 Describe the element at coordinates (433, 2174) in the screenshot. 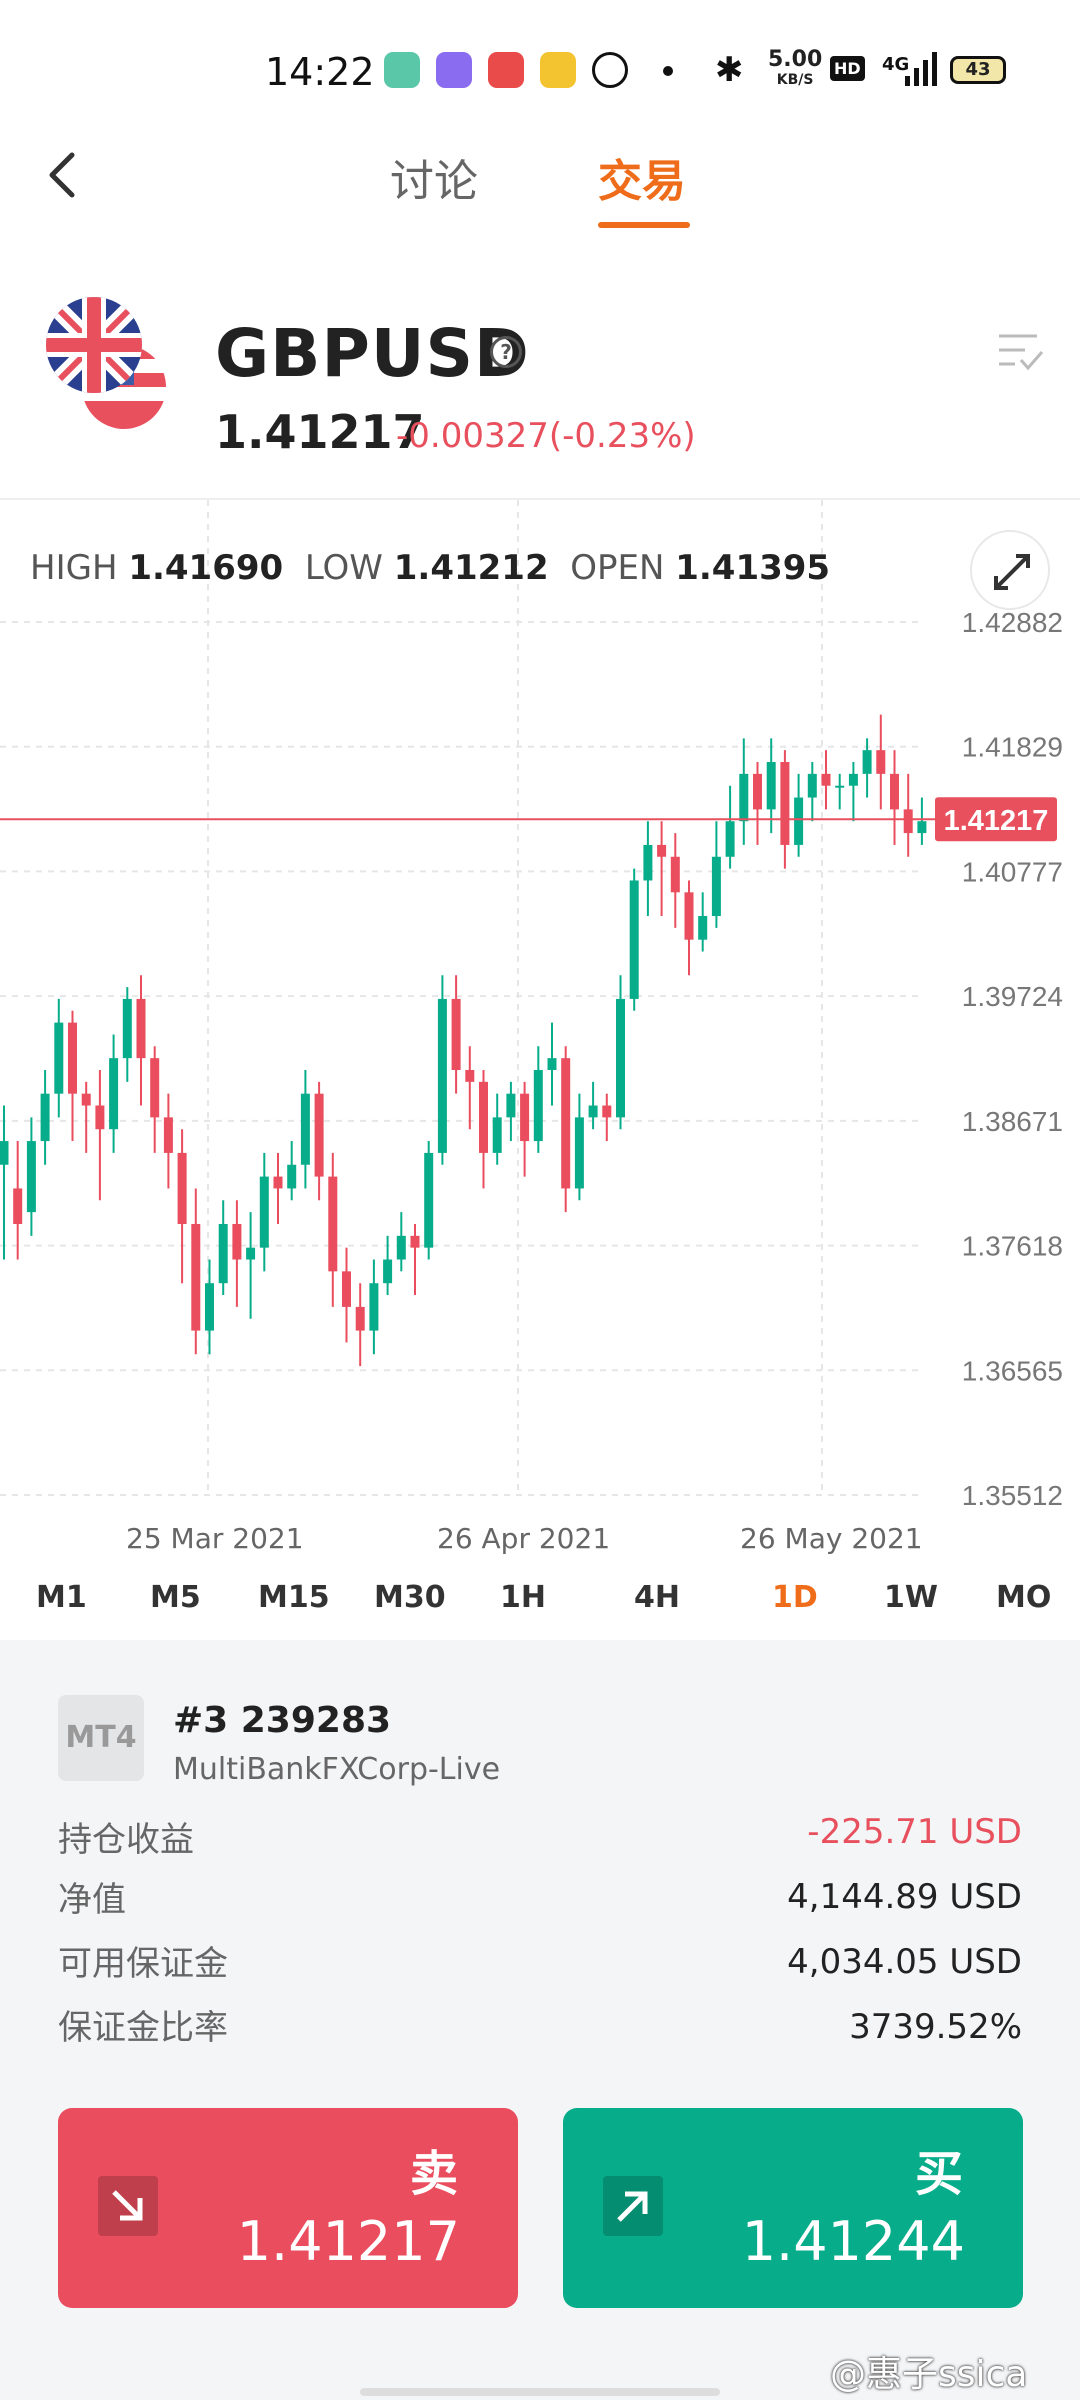

I see `sell-label: 卖` at that location.